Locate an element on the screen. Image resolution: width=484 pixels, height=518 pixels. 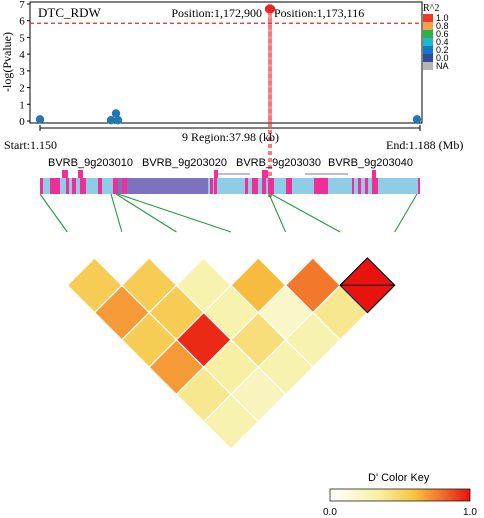
gene-exons is located at coordinates (230, 182).